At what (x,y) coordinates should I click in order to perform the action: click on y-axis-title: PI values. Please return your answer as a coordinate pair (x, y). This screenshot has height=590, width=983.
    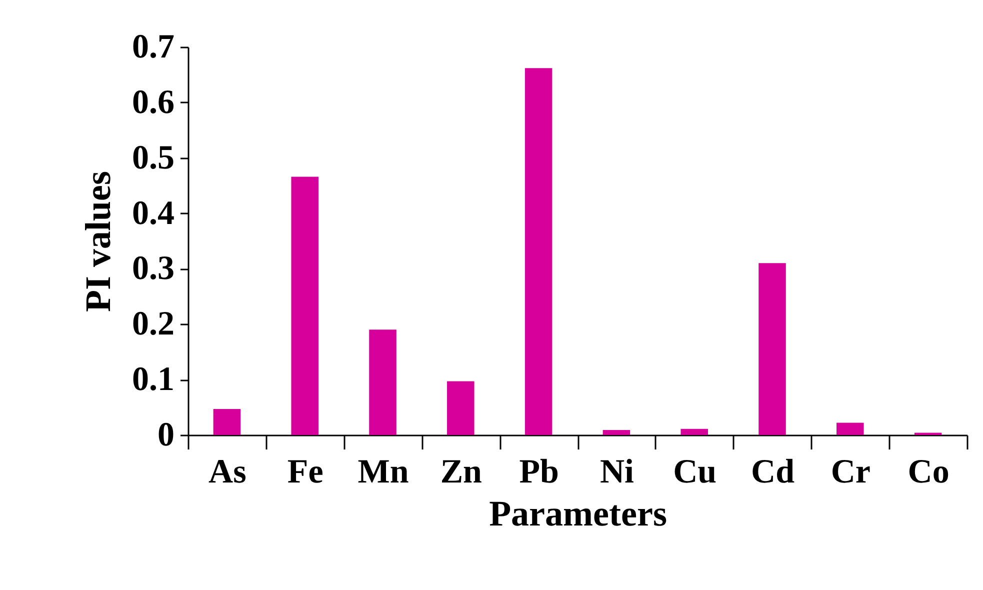
    Looking at the image, I should click on (98, 241).